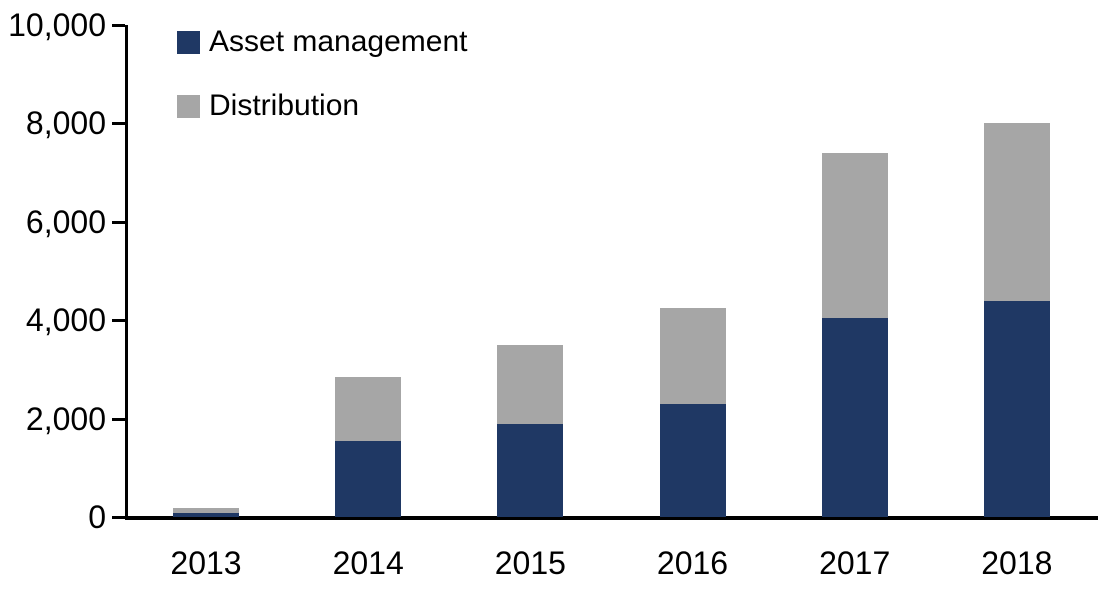  I want to click on bar-segment-asset-management-2018, so click(1016, 408).